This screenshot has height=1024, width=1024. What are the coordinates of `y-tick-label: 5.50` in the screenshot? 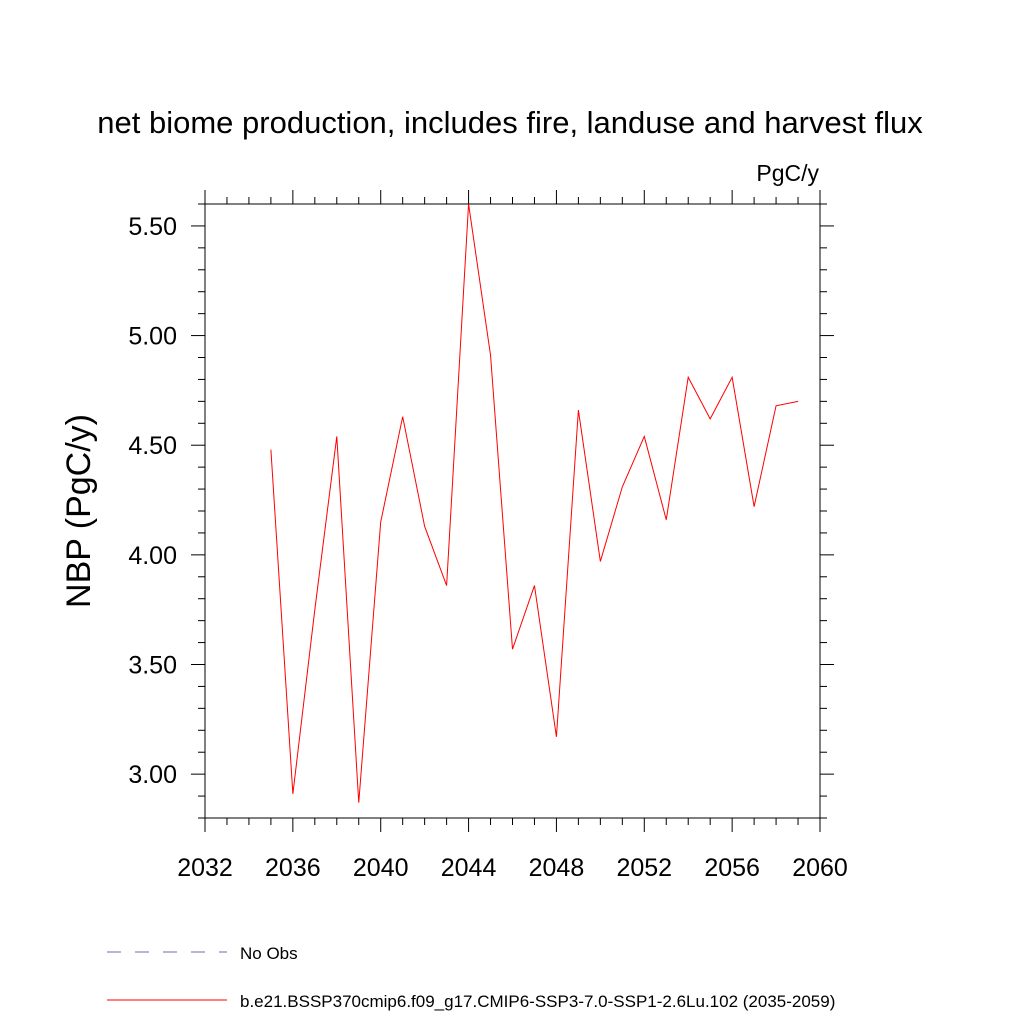 It's located at (152, 227).